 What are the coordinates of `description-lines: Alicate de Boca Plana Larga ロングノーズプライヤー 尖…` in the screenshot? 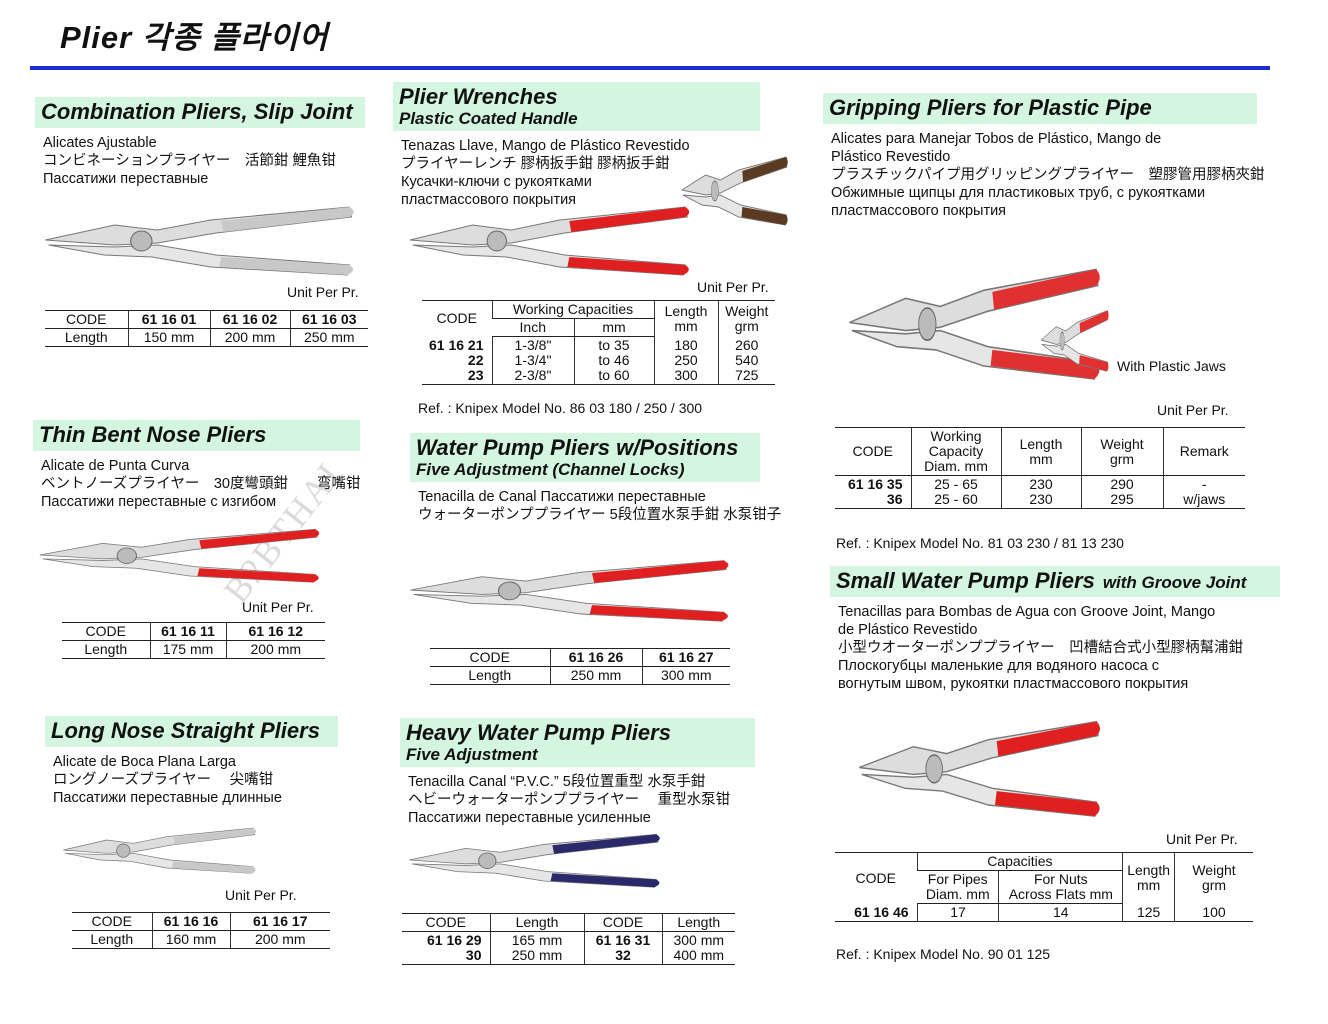 It's located at (191, 780).